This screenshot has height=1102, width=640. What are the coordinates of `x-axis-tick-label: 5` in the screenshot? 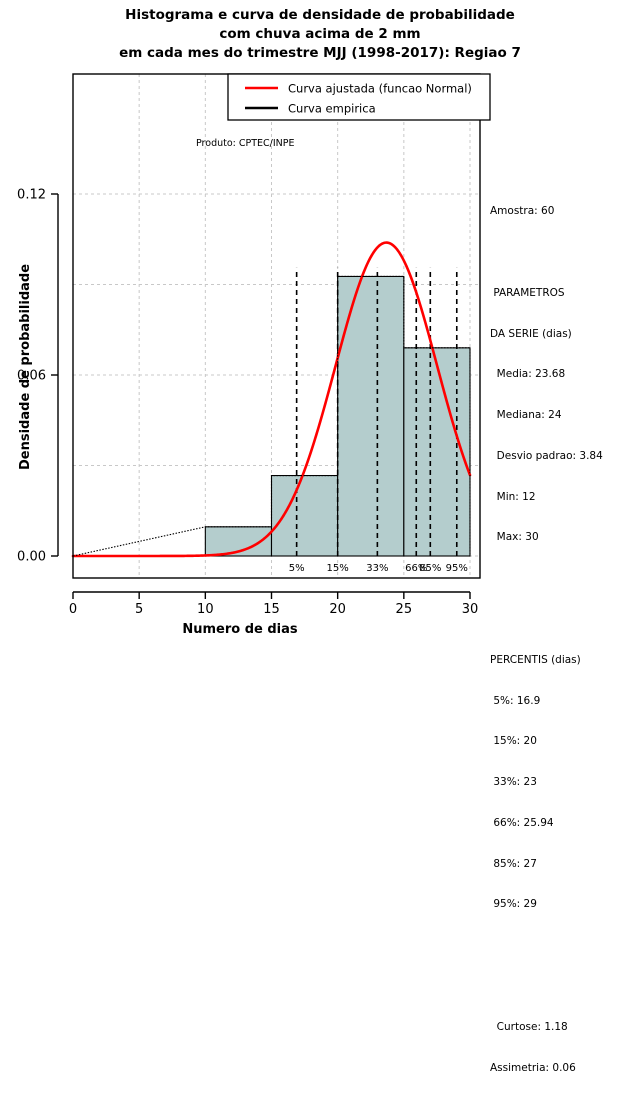 It's located at (139, 609).